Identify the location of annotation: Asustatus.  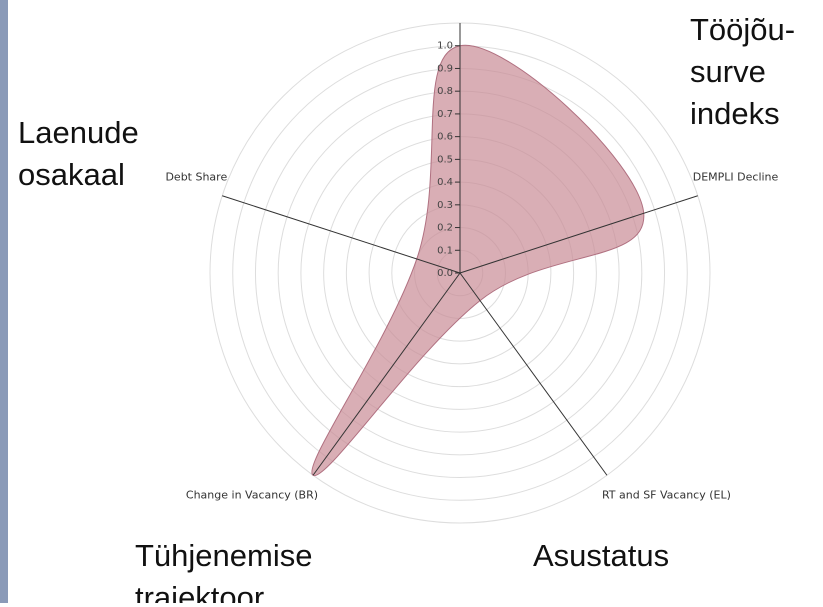
(601, 555).